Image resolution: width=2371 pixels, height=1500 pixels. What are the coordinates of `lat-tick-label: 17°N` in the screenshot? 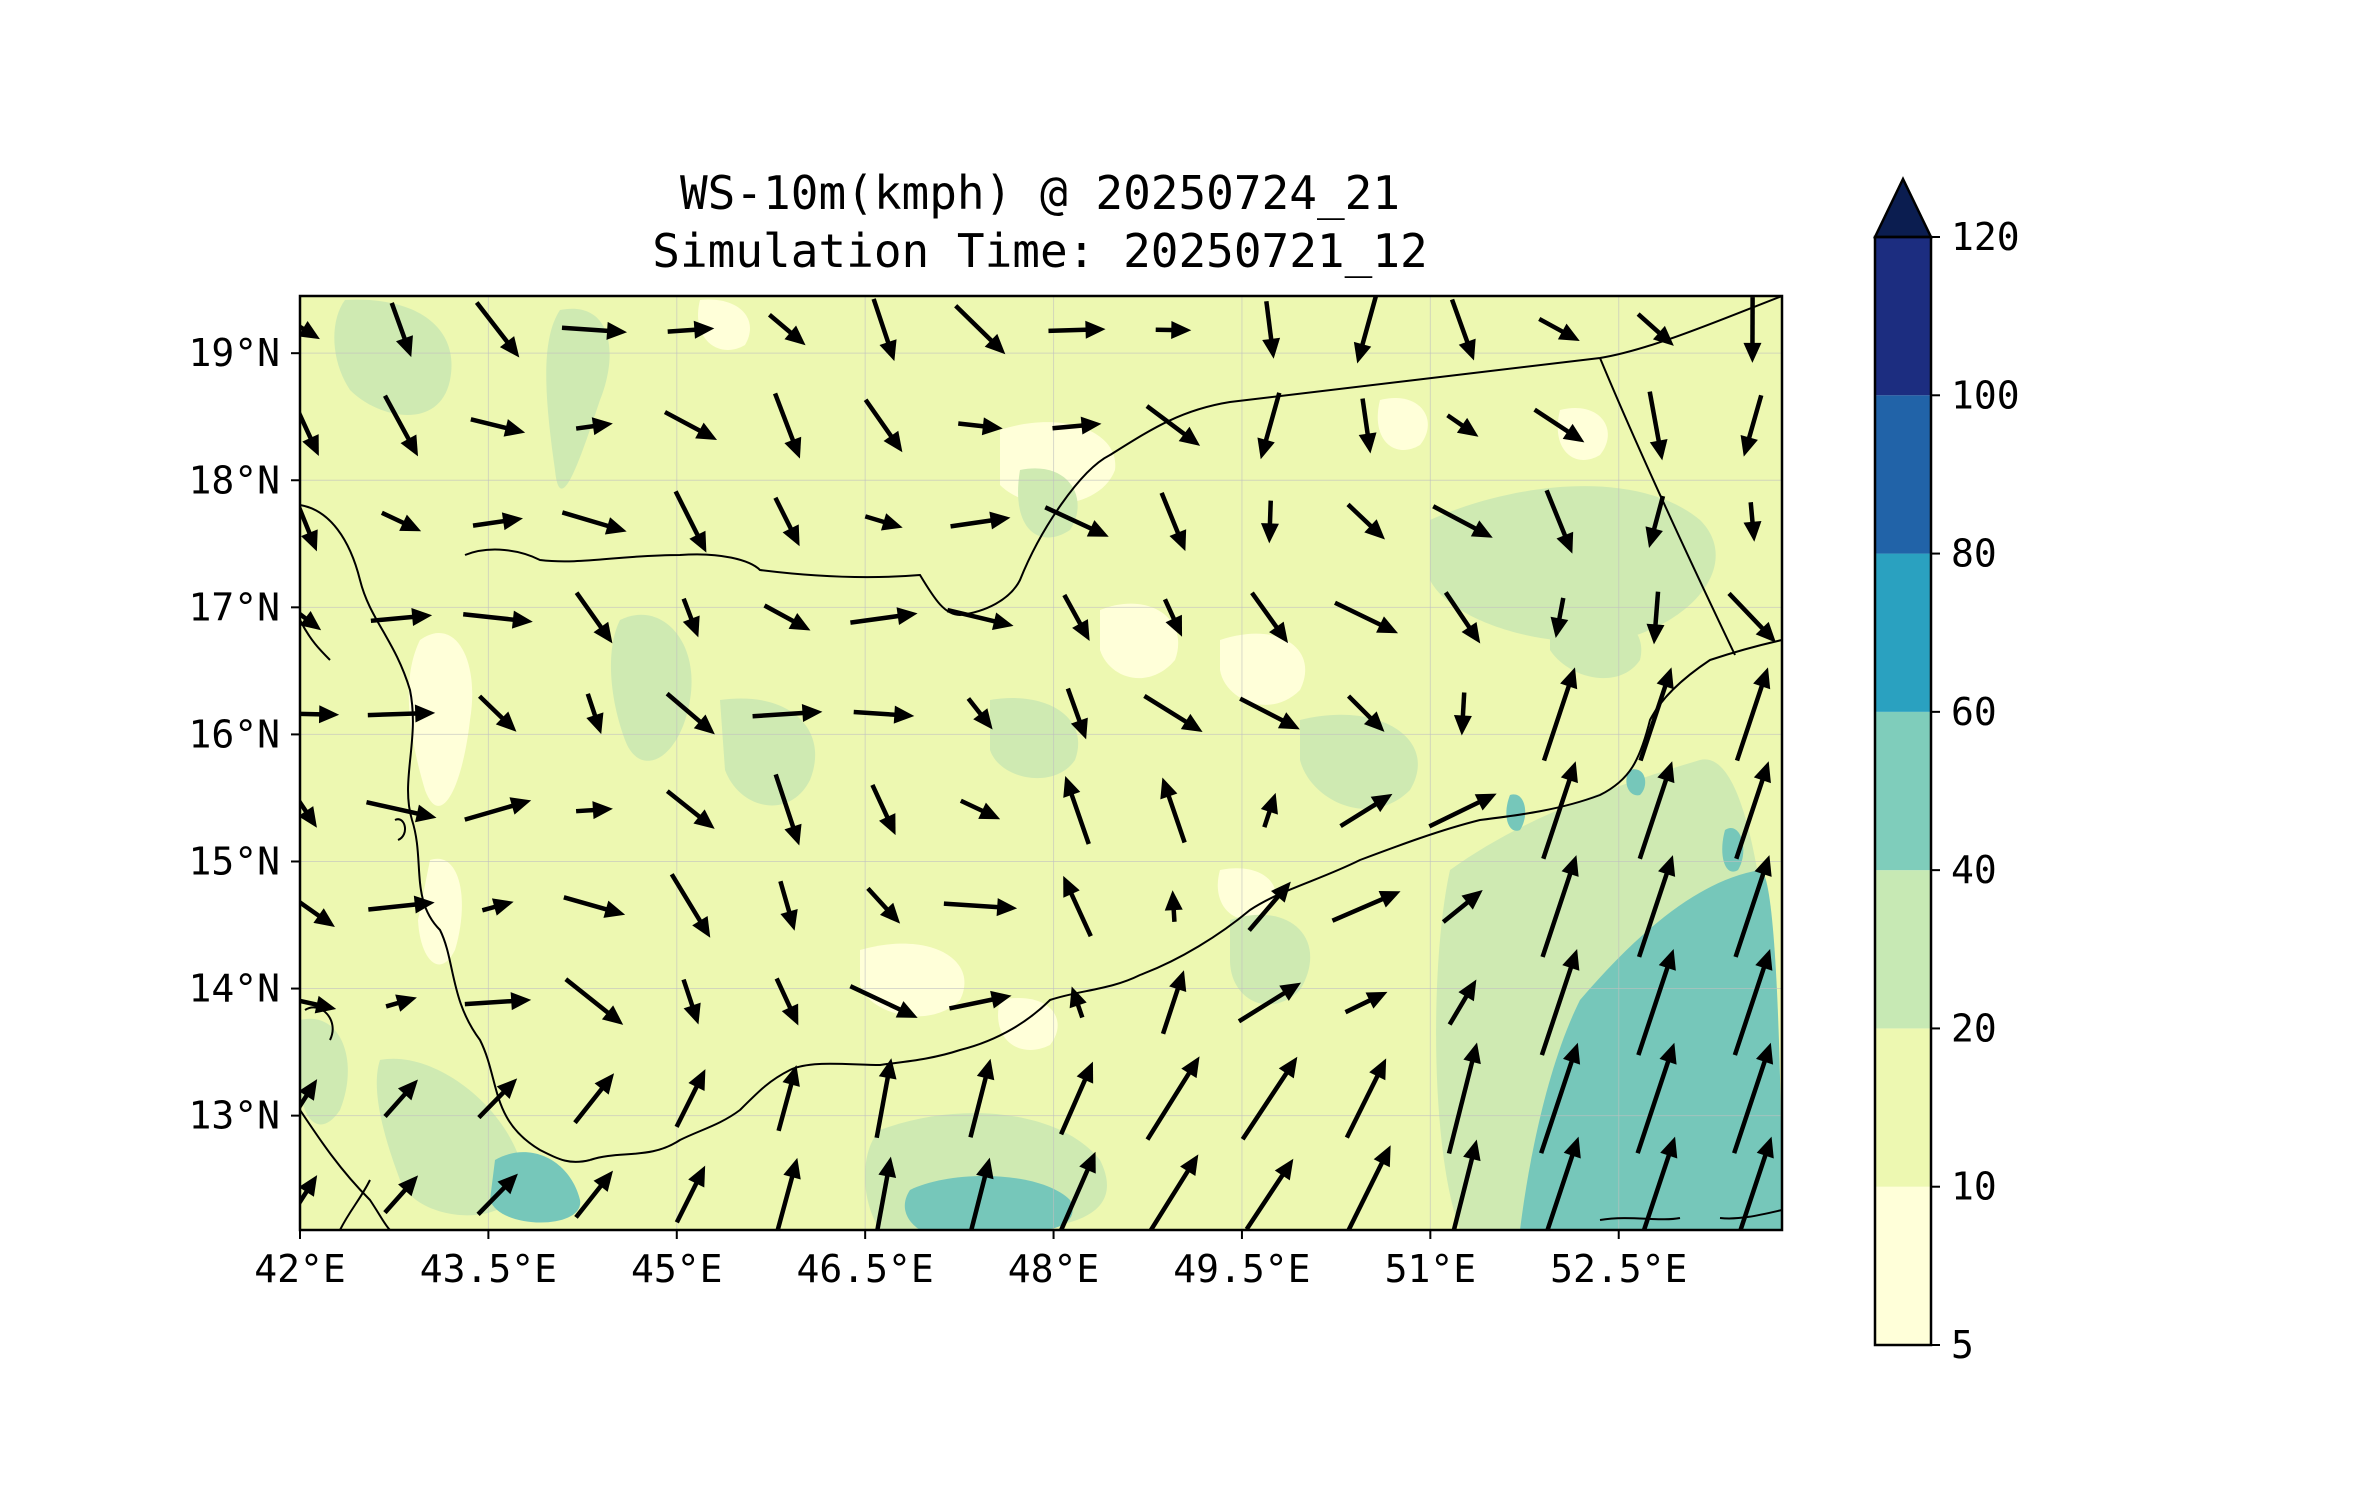 It's located at (234, 607).